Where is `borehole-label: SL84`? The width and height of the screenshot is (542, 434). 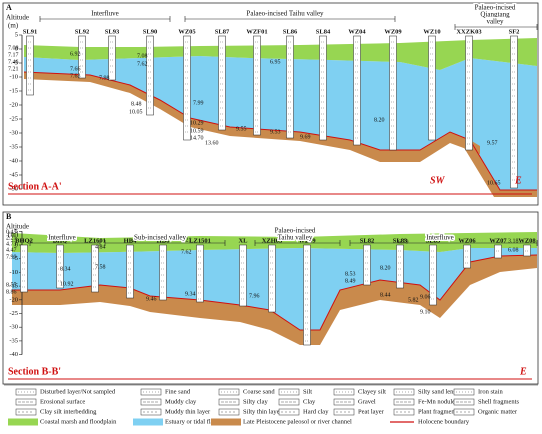 borehole-label: SL84 is located at coordinates (323, 31).